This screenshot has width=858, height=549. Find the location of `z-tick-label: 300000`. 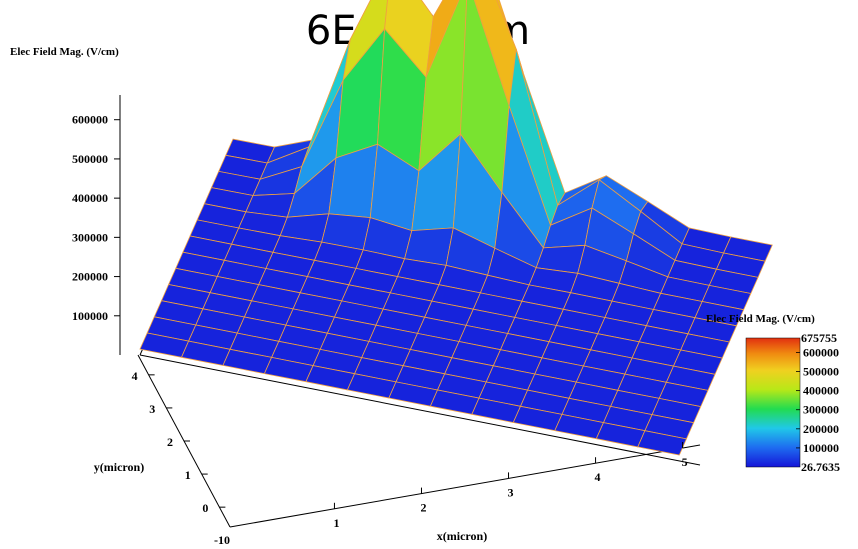

z-tick-label: 300000 is located at coordinates (90, 237).